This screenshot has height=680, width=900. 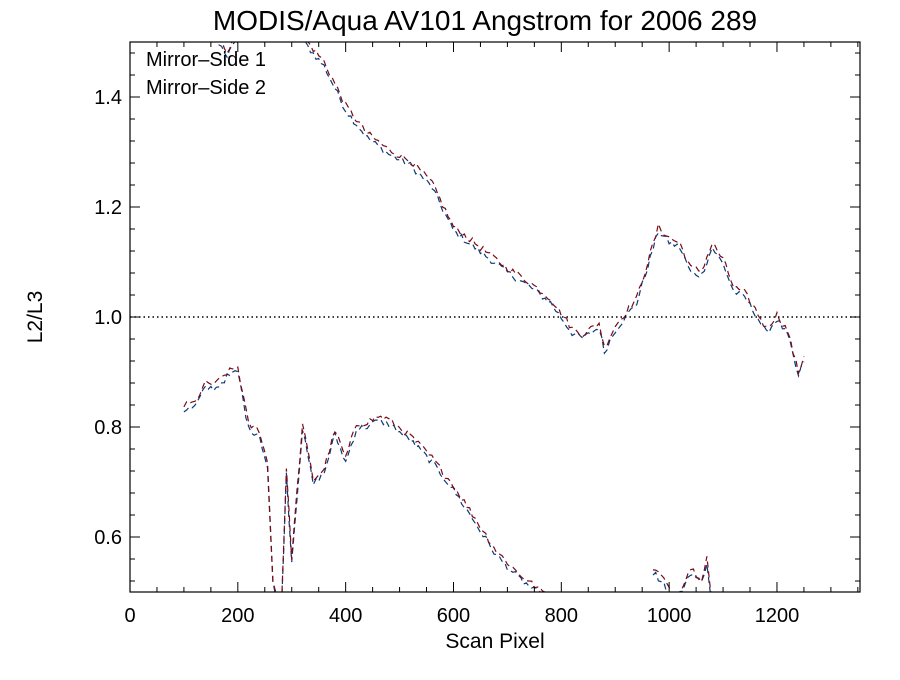 What do you see at coordinates (108, 98) in the screenshot?
I see `y-tick-label: 1.4` at bounding box center [108, 98].